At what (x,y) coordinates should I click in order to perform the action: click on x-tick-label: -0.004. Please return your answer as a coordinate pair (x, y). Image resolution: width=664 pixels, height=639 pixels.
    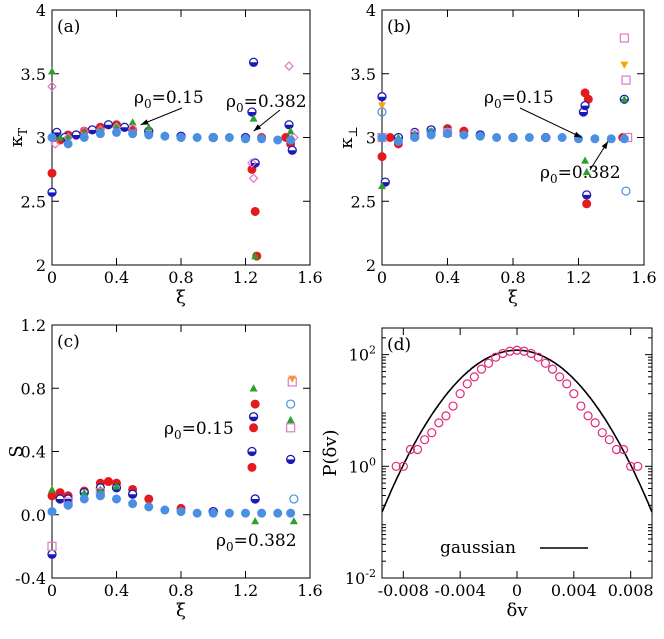
    Looking at the image, I should click on (460, 590).